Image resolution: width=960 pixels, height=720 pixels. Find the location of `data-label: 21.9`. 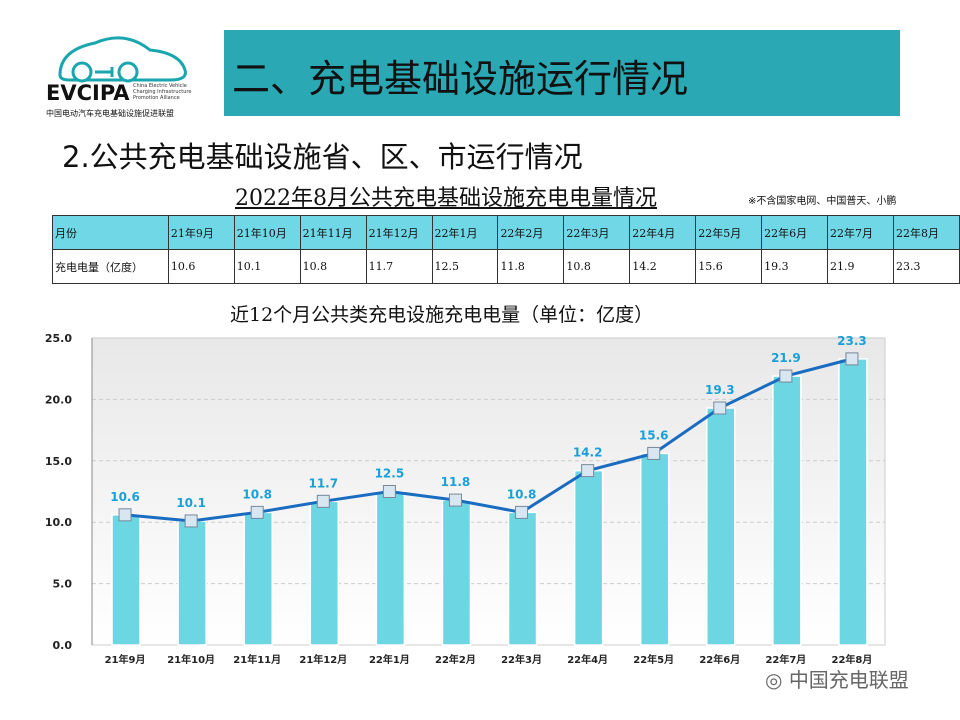

data-label: 21.9 is located at coordinates (786, 358).